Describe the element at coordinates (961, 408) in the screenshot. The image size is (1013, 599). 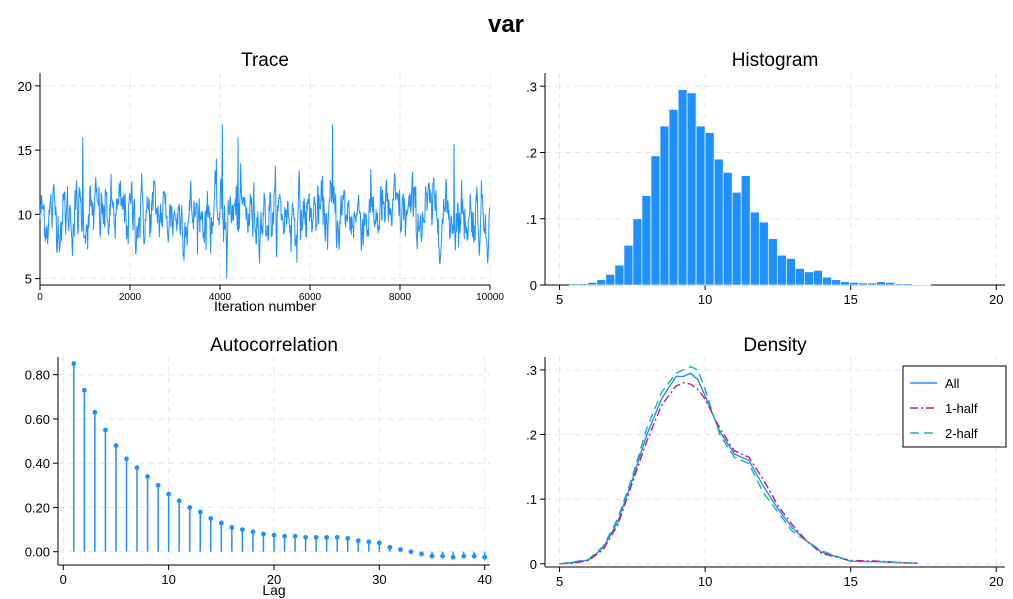
I see `density-legend-label: 1-half` at that location.